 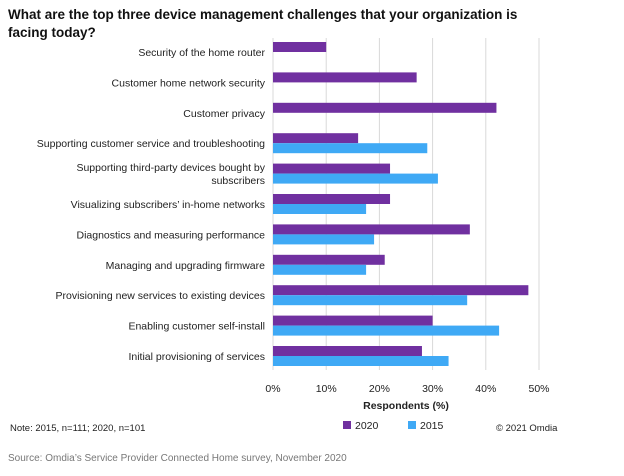 What do you see at coordinates (272, 389) in the screenshot?
I see `x-tick-label: 0%` at bounding box center [272, 389].